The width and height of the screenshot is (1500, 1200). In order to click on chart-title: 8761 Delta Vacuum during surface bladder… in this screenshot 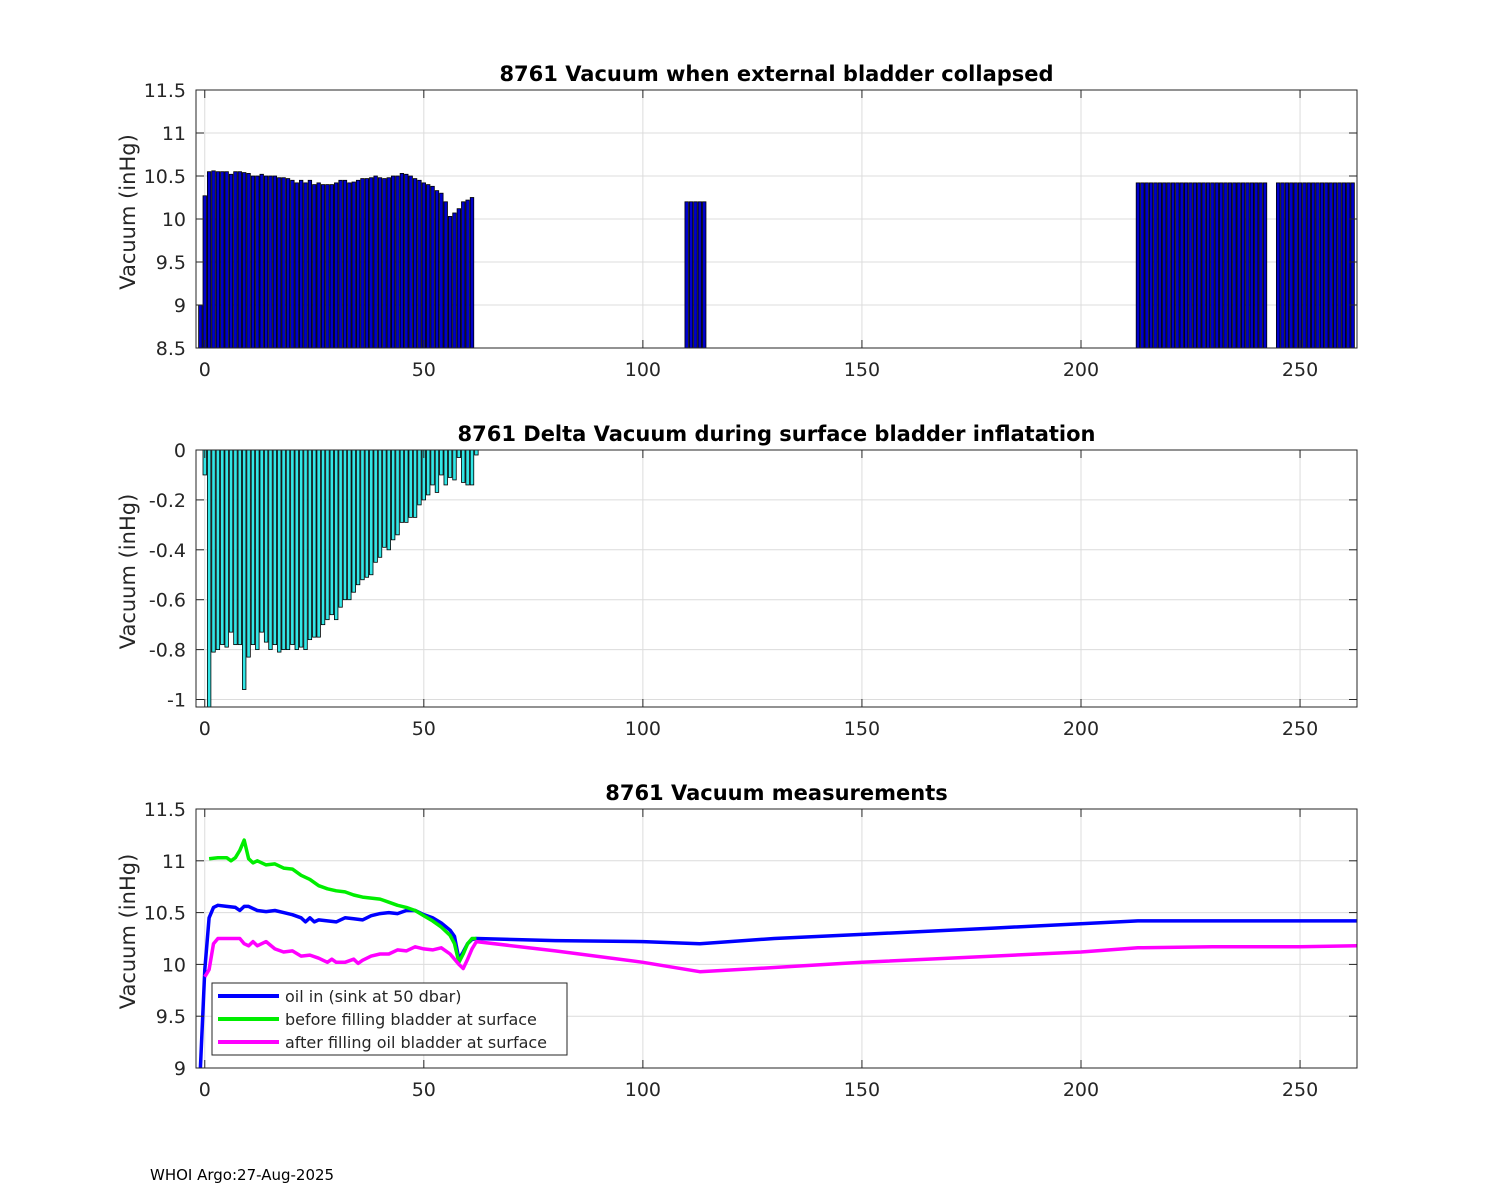, I will do `click(777, 434)`.